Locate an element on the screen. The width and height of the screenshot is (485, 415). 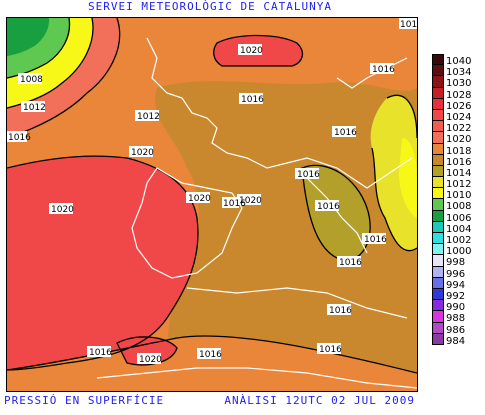
legend-item: 1016 is located at coordinates (457, 161).